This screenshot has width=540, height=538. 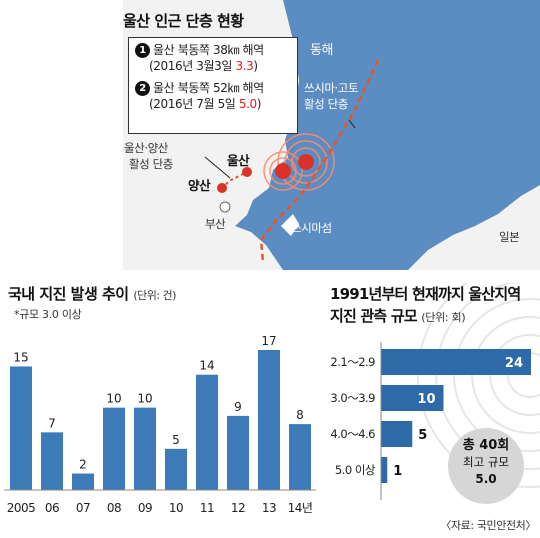 I want to click on left-chart-title: 국내 지진 발생 추이 (단위: 건), so click(x=92, y=293).